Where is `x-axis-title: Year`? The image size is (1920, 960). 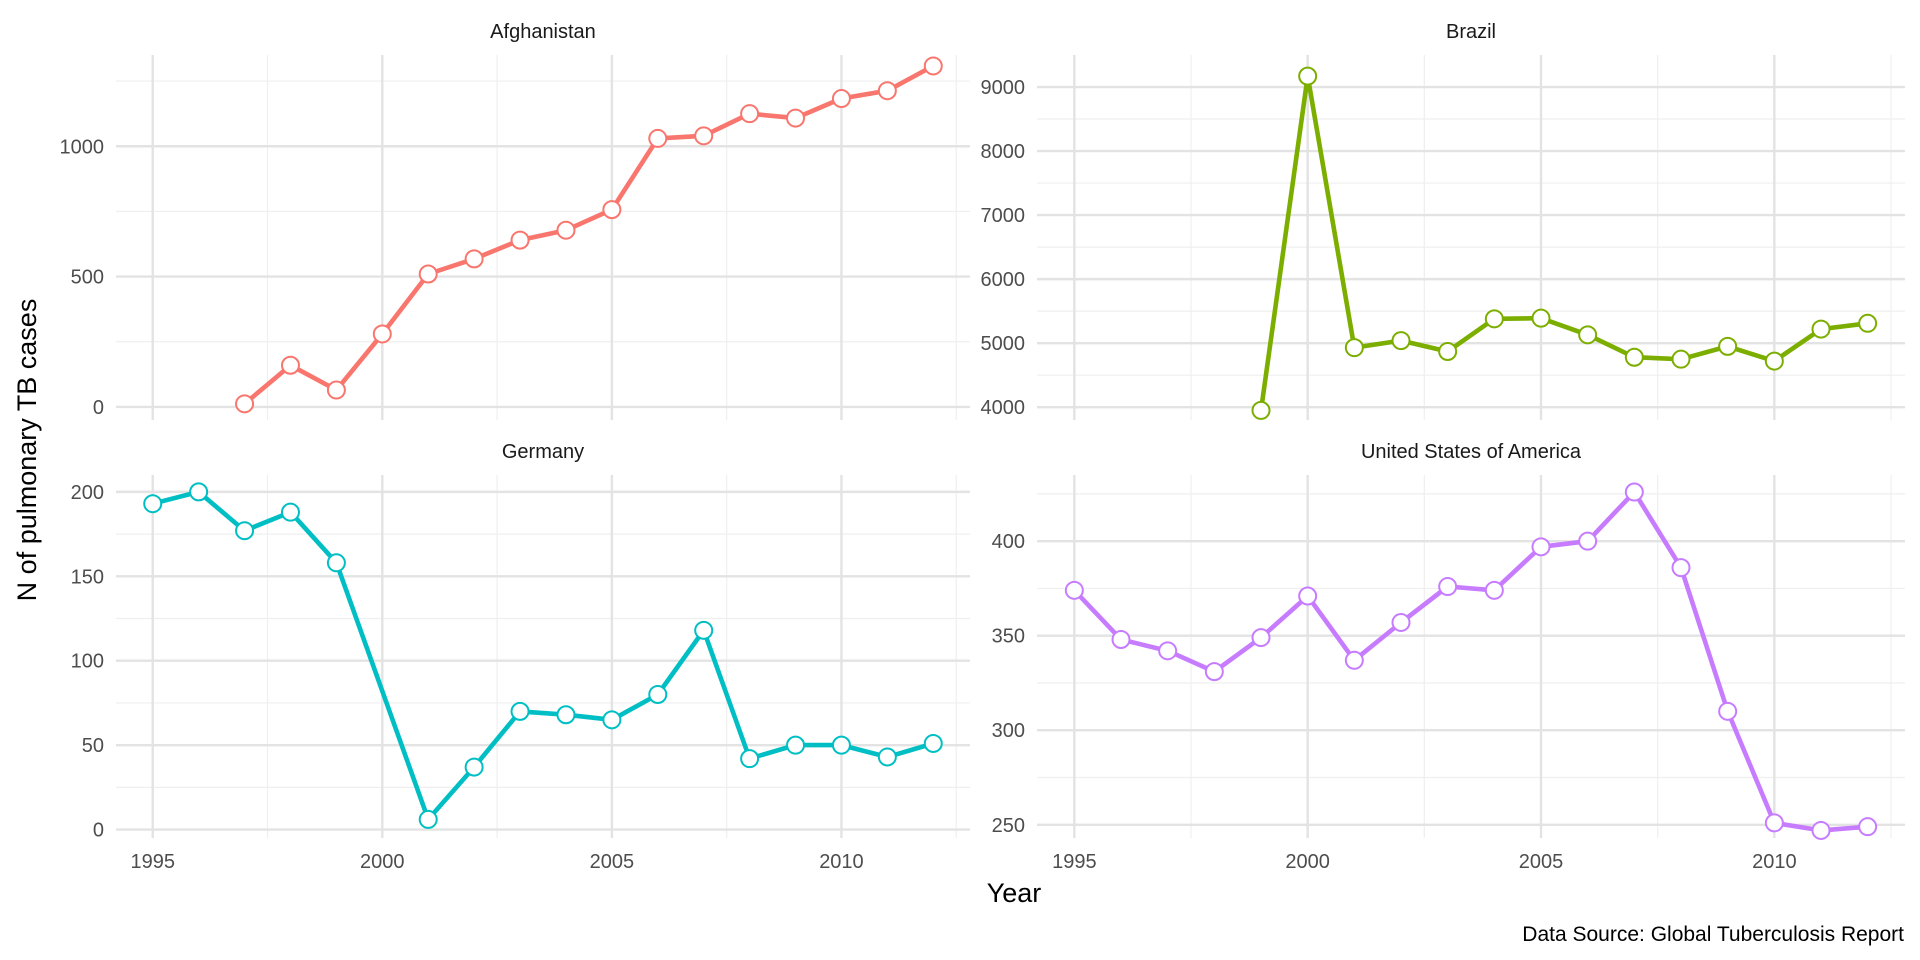
x-axis-title: Year is located at coordinates (1014, 893).